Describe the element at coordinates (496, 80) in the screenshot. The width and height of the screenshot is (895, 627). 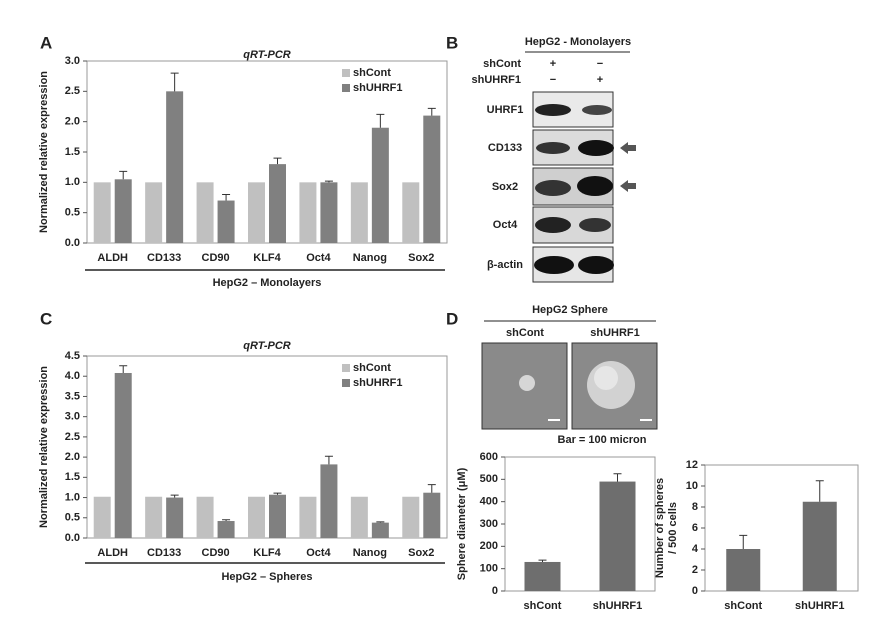
I see `condition-label: shUHRF1` at that location.